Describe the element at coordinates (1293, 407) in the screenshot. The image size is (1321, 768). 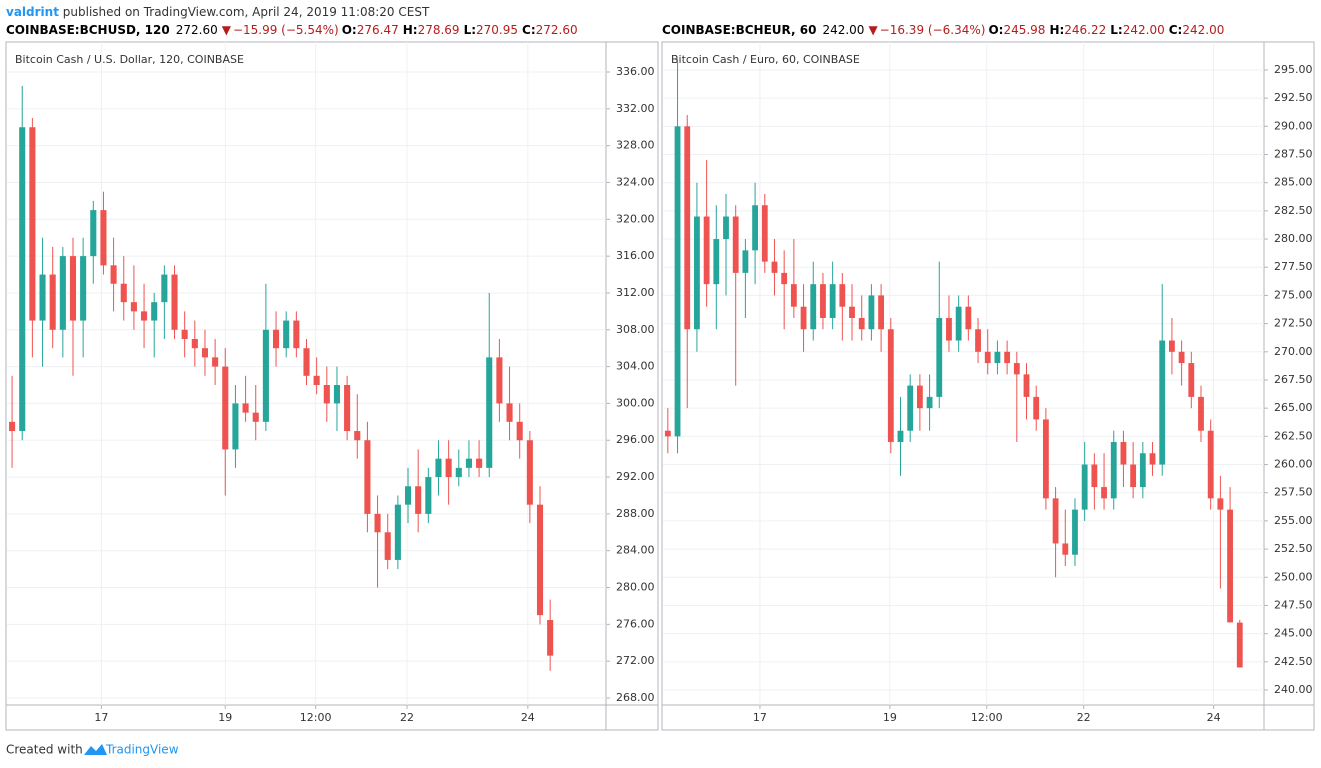
I see `y-tick-label: 265.00` at that location.